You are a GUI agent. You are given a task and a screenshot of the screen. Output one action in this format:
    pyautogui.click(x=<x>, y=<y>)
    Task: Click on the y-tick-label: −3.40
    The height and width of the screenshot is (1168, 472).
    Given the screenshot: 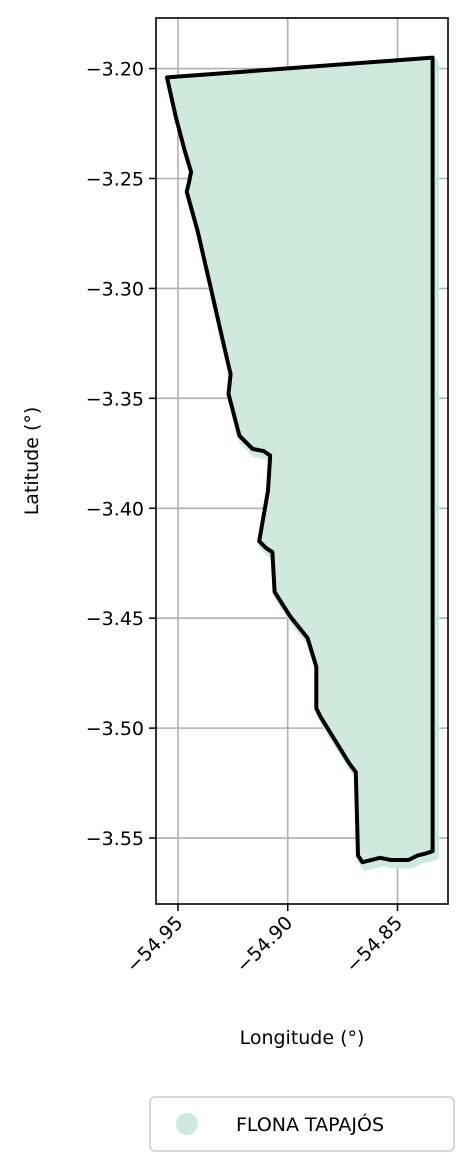 What is the action you would take?
    pyautogui.click(x=115, y=509)
    